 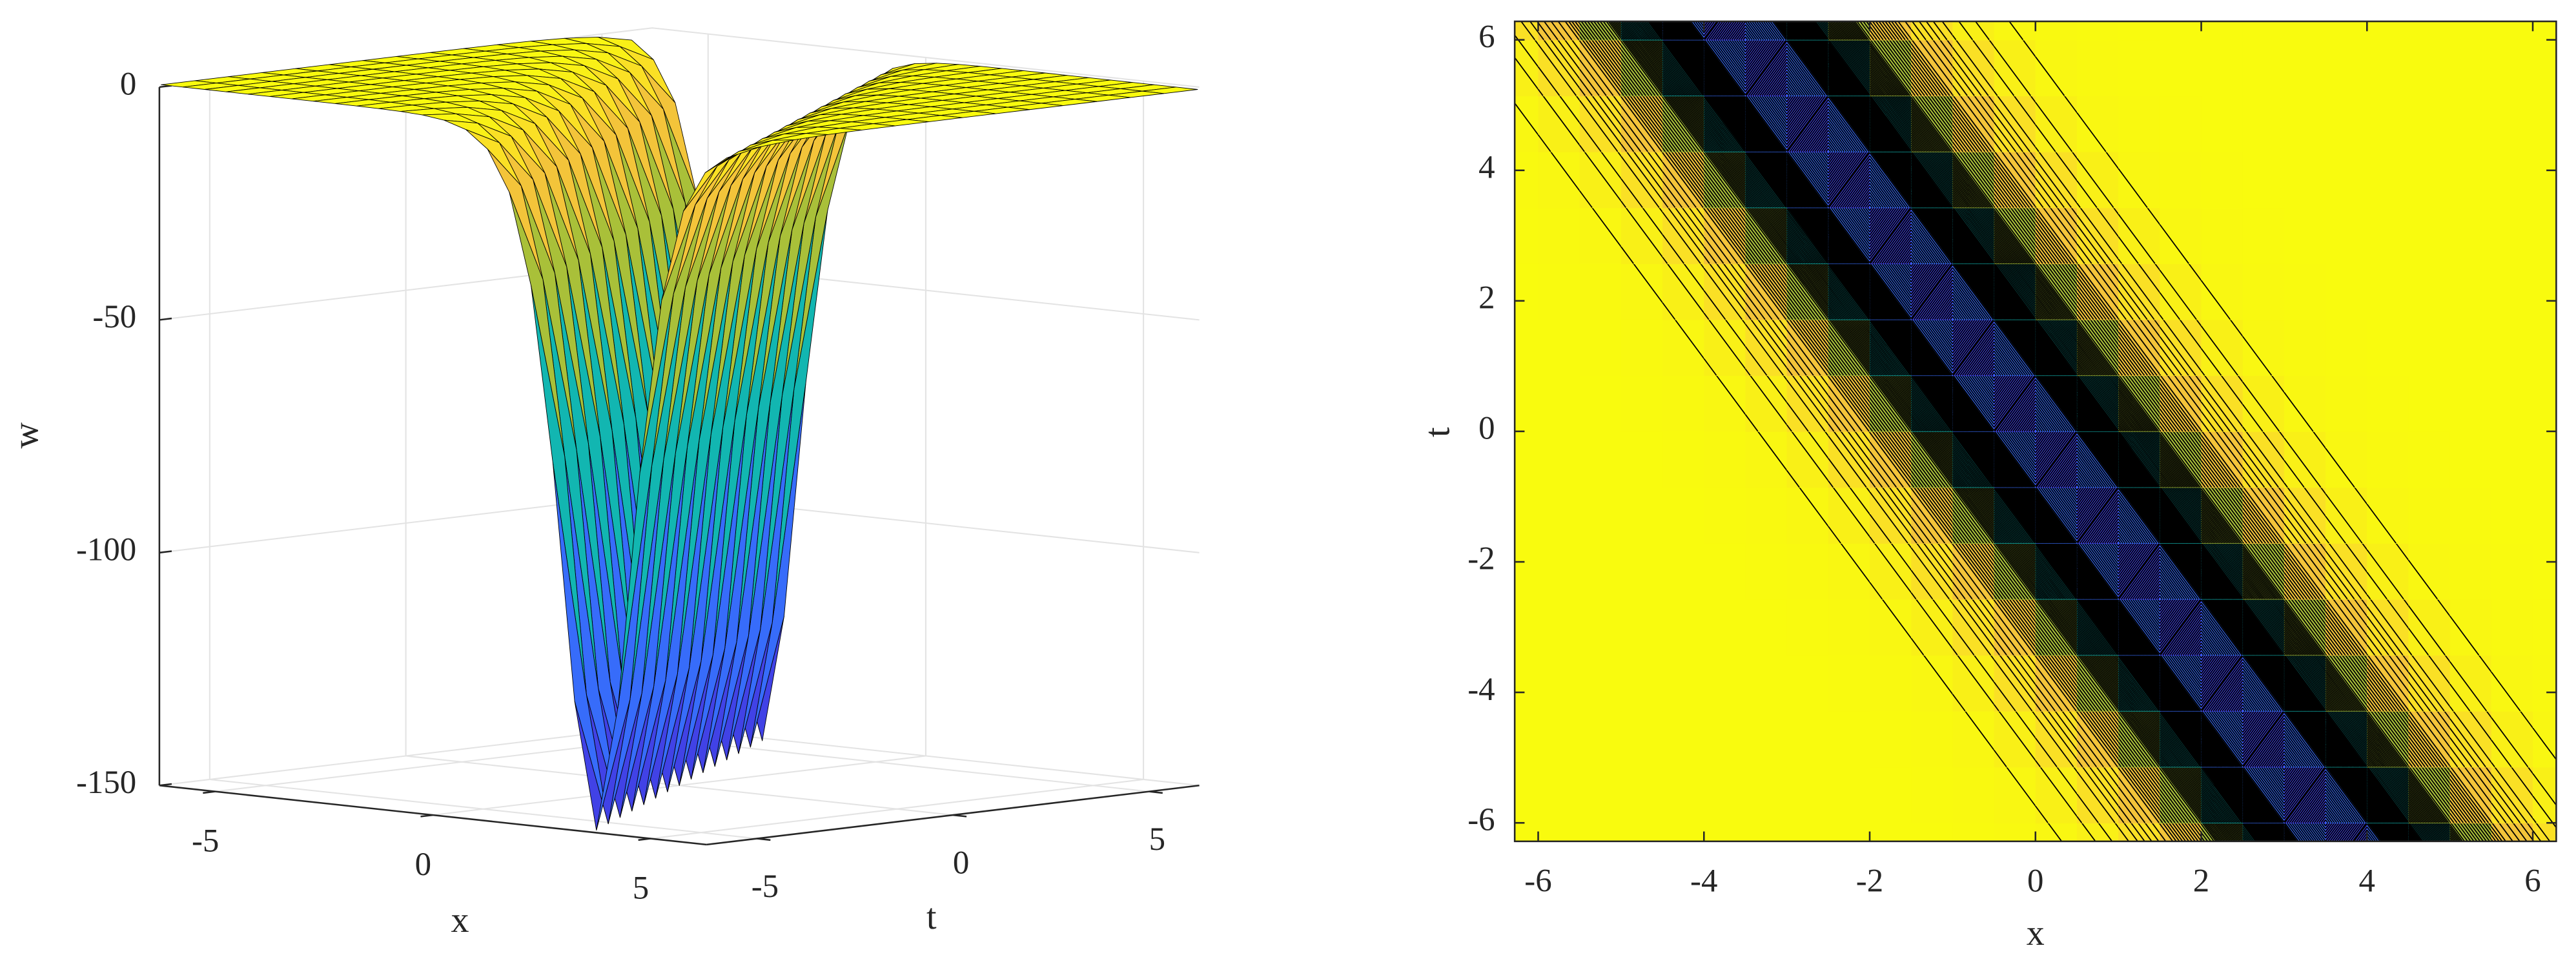 What do you see at coordinates (165, 319) in the screenshot?
I see `z-tick` at bounding box center [165, 319].